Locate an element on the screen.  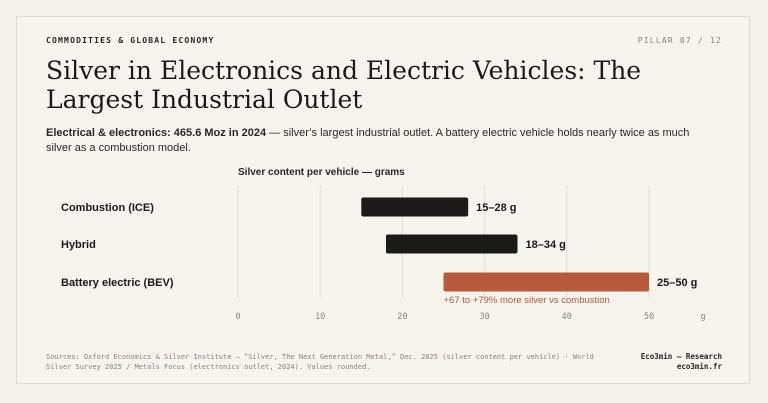
value-label: 18–34 g is located at coordinates (545, 245).